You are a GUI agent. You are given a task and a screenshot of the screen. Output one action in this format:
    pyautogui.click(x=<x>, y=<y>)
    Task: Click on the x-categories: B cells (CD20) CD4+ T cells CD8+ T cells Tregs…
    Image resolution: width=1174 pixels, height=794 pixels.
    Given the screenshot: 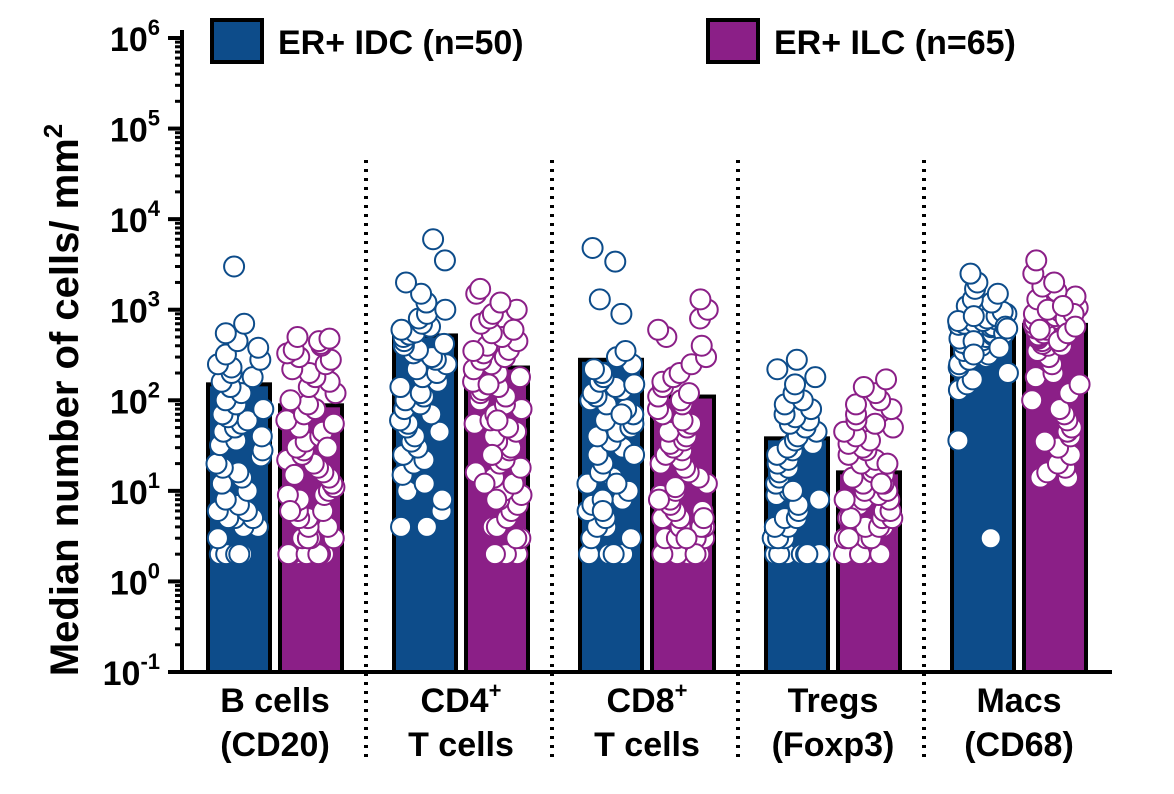 What is the action you would take?
    pyautogui.click(x=647, y=721)
    